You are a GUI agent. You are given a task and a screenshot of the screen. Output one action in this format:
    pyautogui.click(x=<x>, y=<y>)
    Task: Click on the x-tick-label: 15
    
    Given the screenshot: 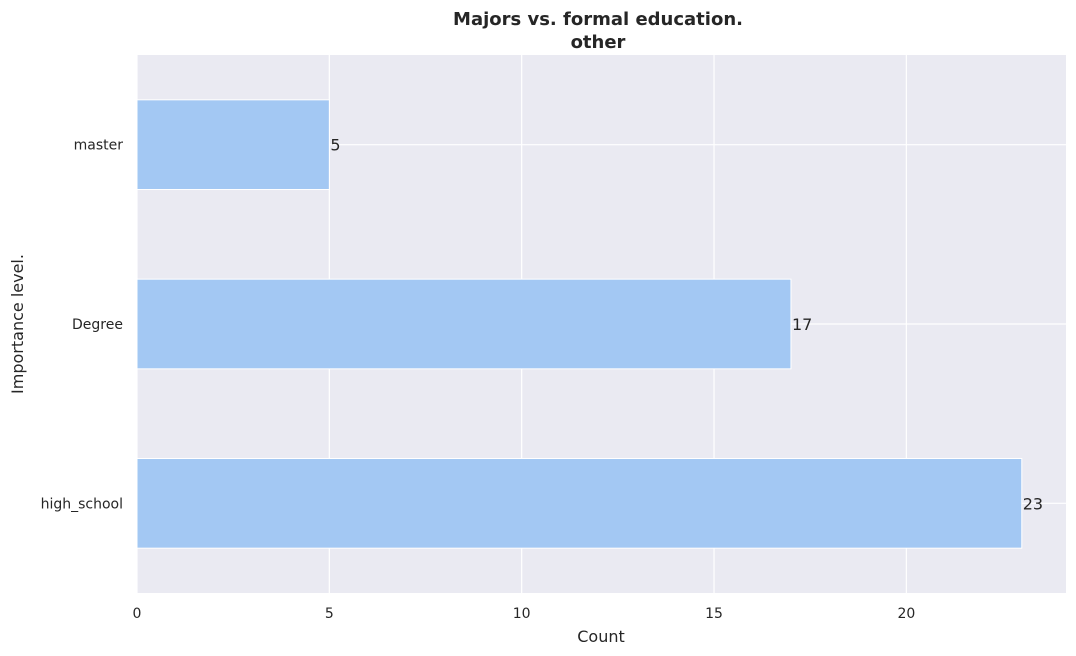 What is the action you would take?
    pyautogui.click(x=714, y=614)
    